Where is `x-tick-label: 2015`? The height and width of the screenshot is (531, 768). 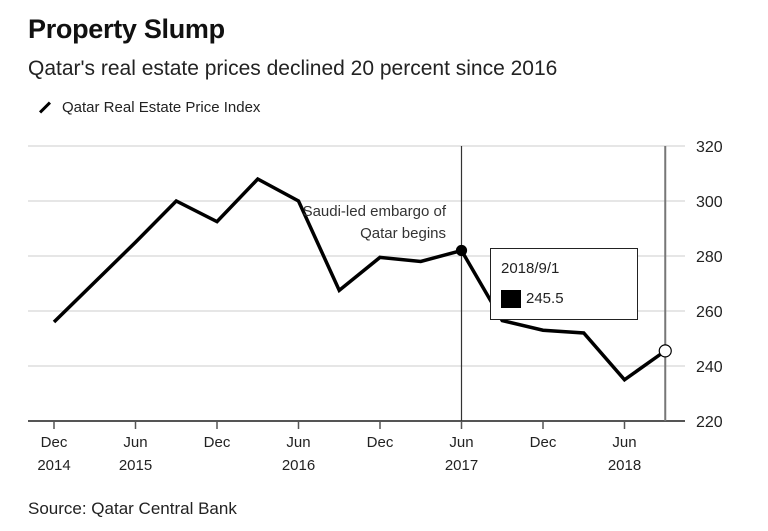
x-tick-label: 2015 is located at coordinates (135, 465).